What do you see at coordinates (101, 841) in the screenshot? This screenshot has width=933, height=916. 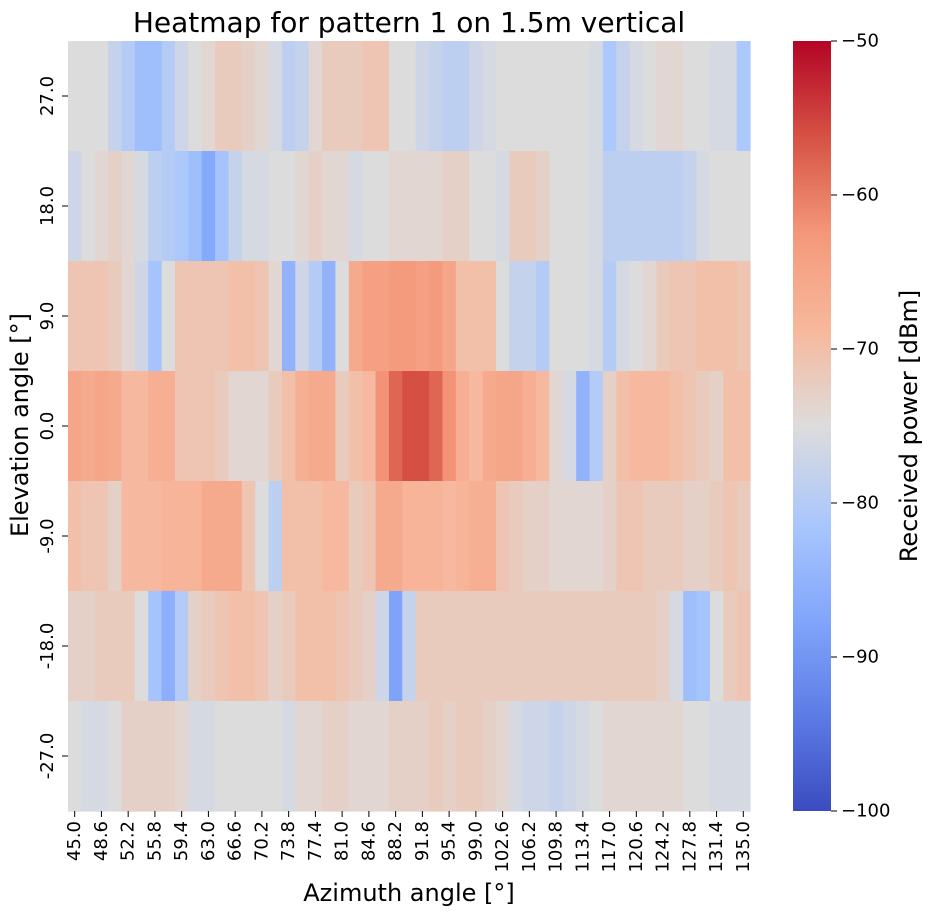 I see `x-tick-label: 48.6` at bounding box center [101, 841].